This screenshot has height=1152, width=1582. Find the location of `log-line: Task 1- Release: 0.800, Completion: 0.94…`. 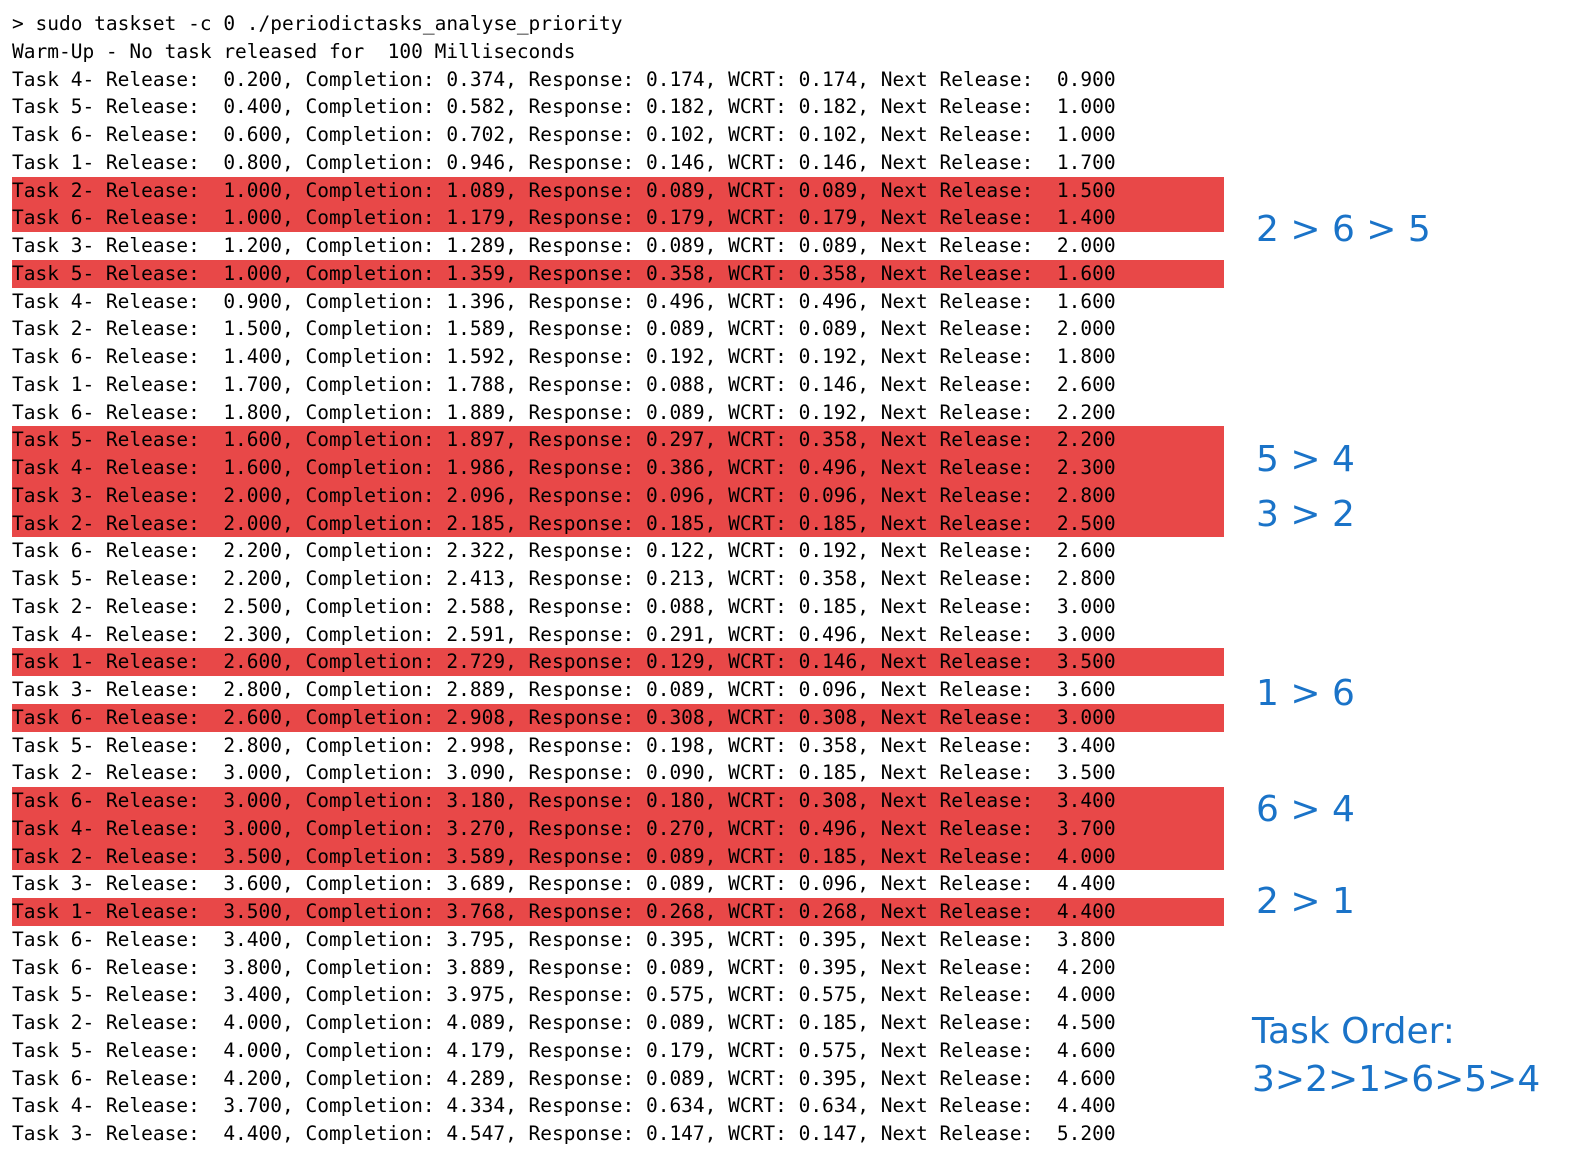

log-line: Task 1- Release: 0.800, Completion: 0.94… is located at coordinates (564, 162).